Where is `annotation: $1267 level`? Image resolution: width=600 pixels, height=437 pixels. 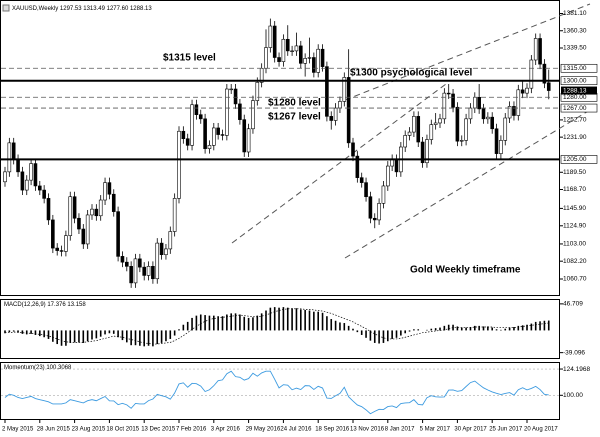 annotation: $1267 level is located at coordinates (294, 117).